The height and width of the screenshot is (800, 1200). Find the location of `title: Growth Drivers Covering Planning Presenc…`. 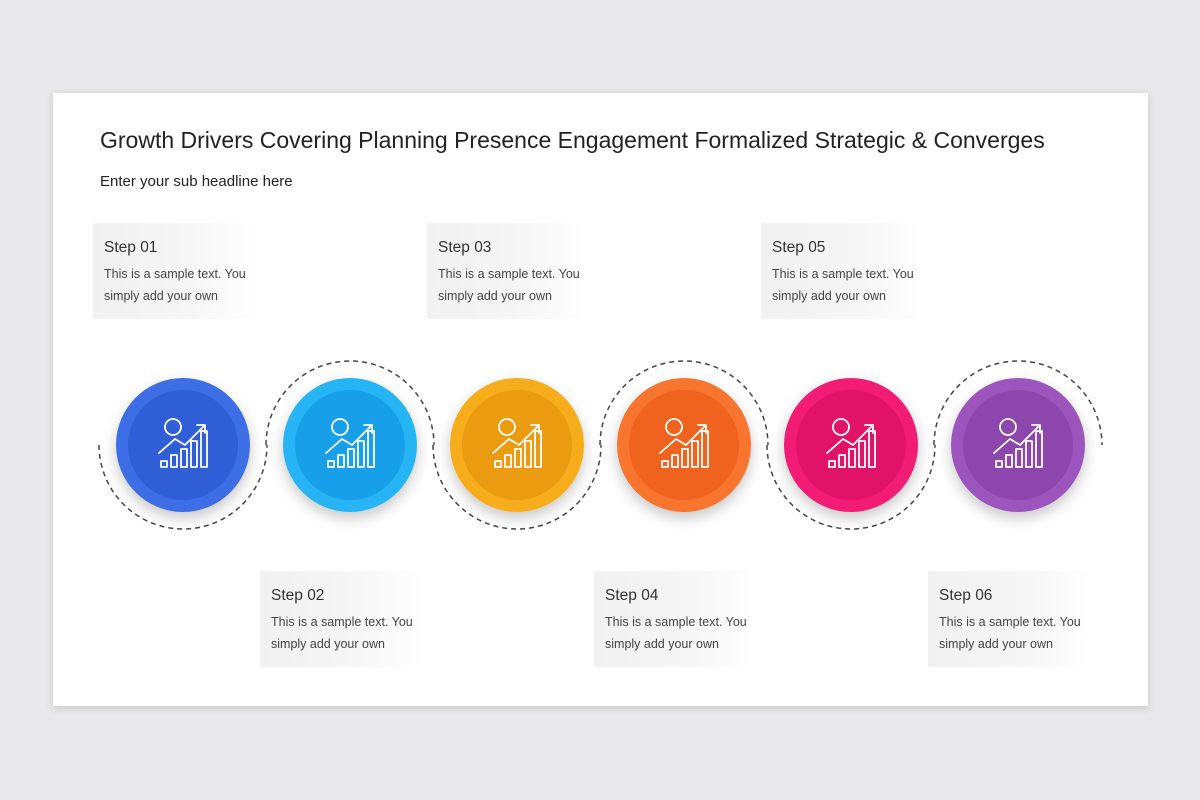

title: Growth Drivers Covering Planning Presenc… is located at coordinates (572, 140).